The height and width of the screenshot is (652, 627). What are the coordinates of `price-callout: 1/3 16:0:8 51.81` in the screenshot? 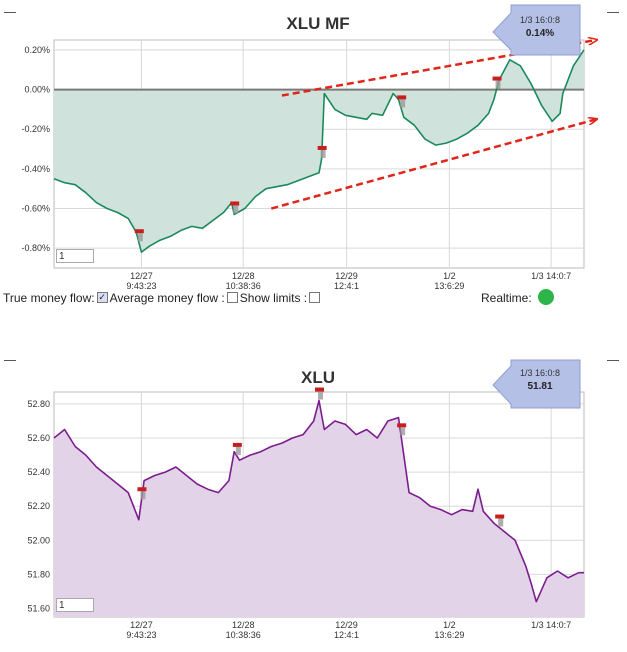 It's located at (536, 384).